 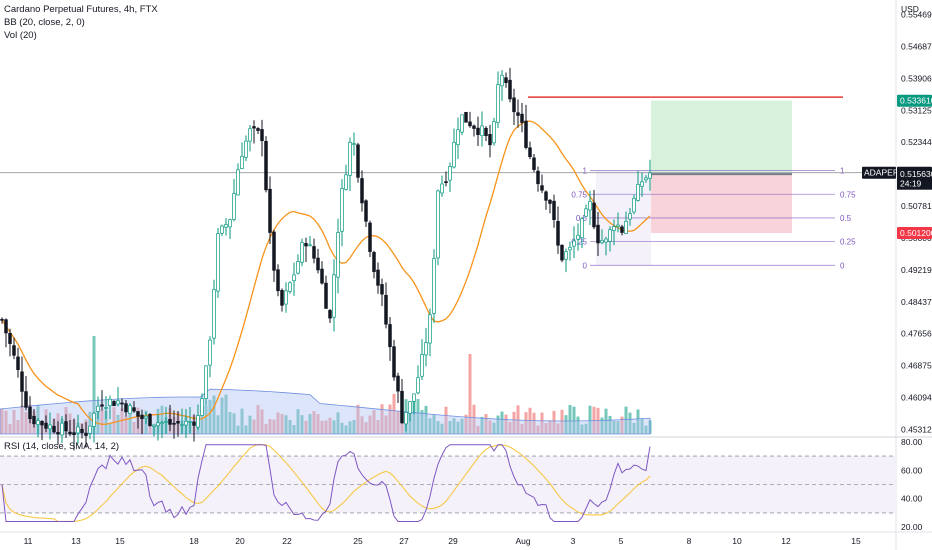 I want to click on stop-price-tag, so click(x=914, y=233).